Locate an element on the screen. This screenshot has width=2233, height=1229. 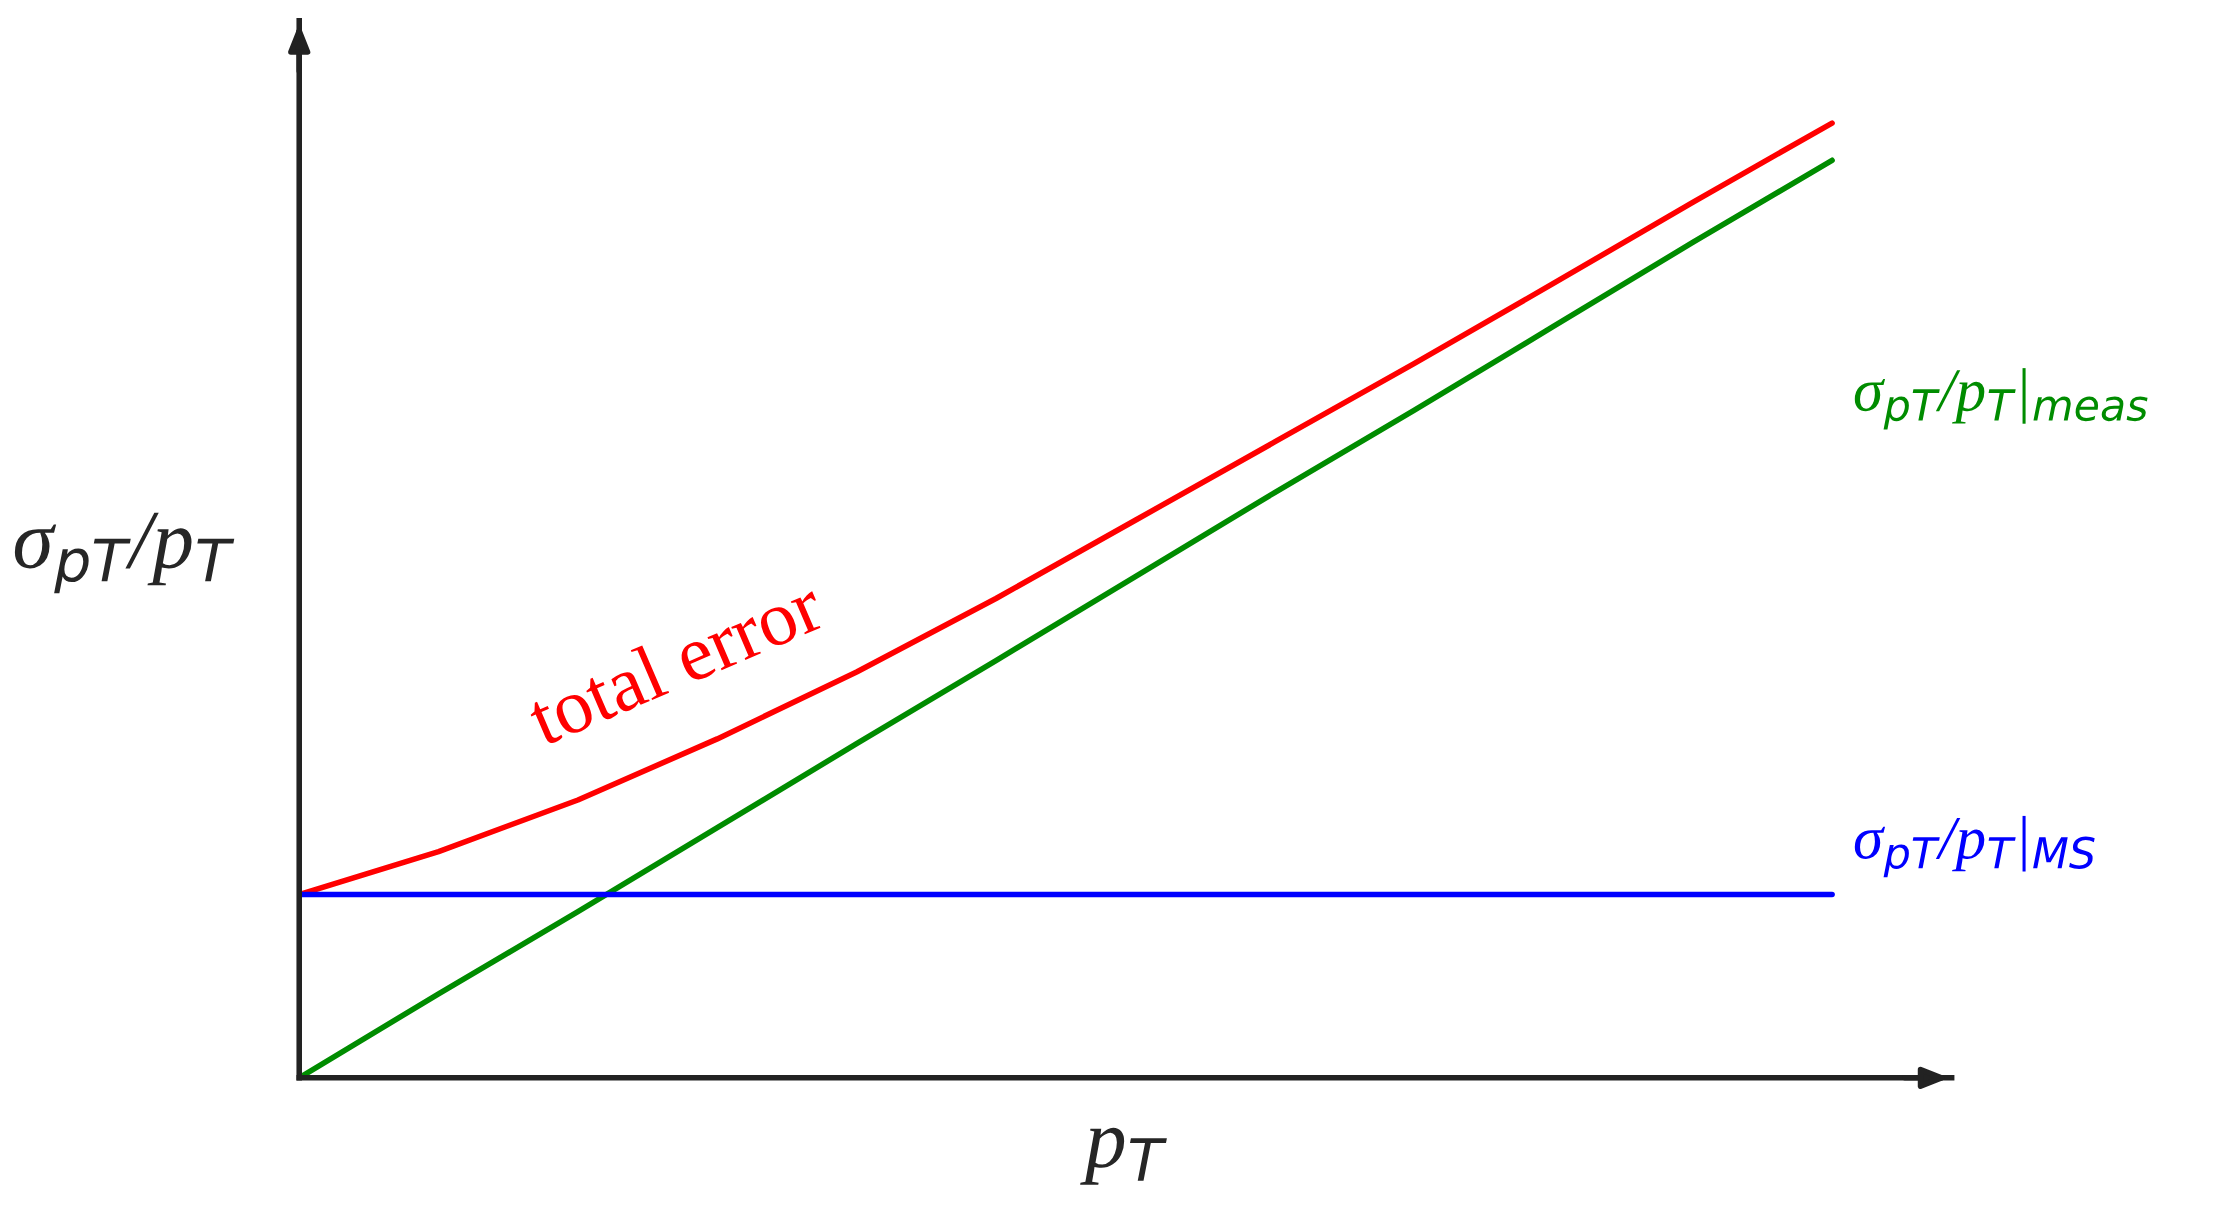
y-axis-title: σ$_{pT}$/p$_{T}$ is located at coordinates (124, 553).